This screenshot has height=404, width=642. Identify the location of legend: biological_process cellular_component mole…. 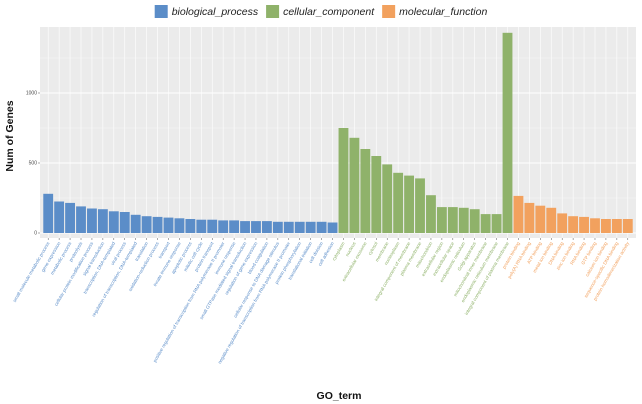
(320, 11).